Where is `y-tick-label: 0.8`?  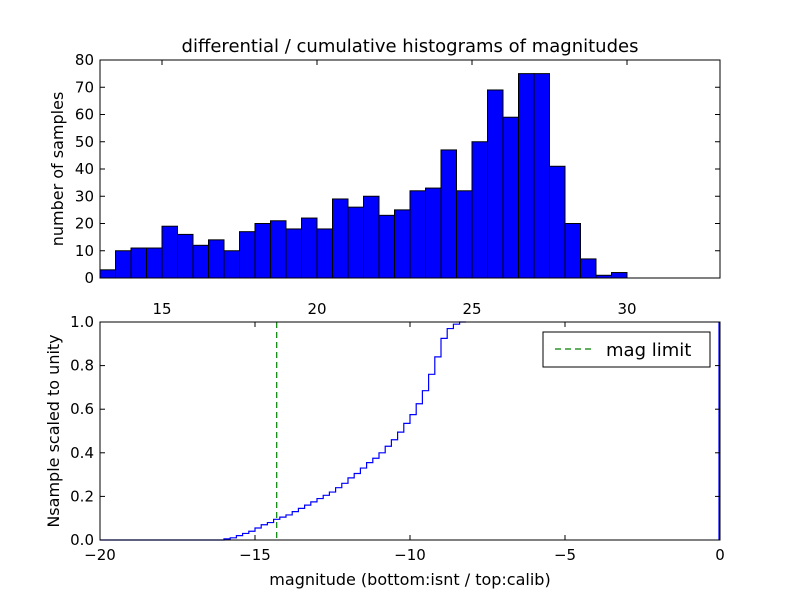 y-tick-label: 0.8 is located at coordinates (82, 366).